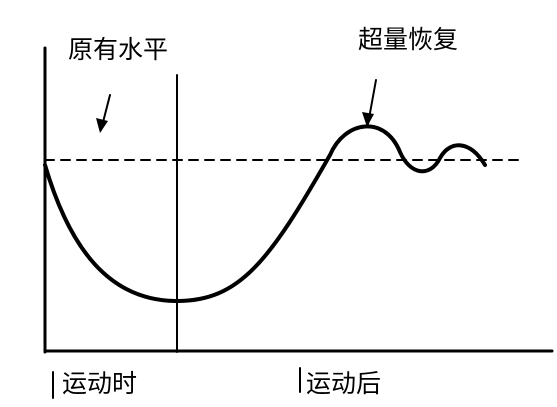 This screenshot has height=407, width=557. What do you see at coordinates (102, 125) in the screenshot?
I see `baseline-arrowhead` at bounding box center [102, 125].